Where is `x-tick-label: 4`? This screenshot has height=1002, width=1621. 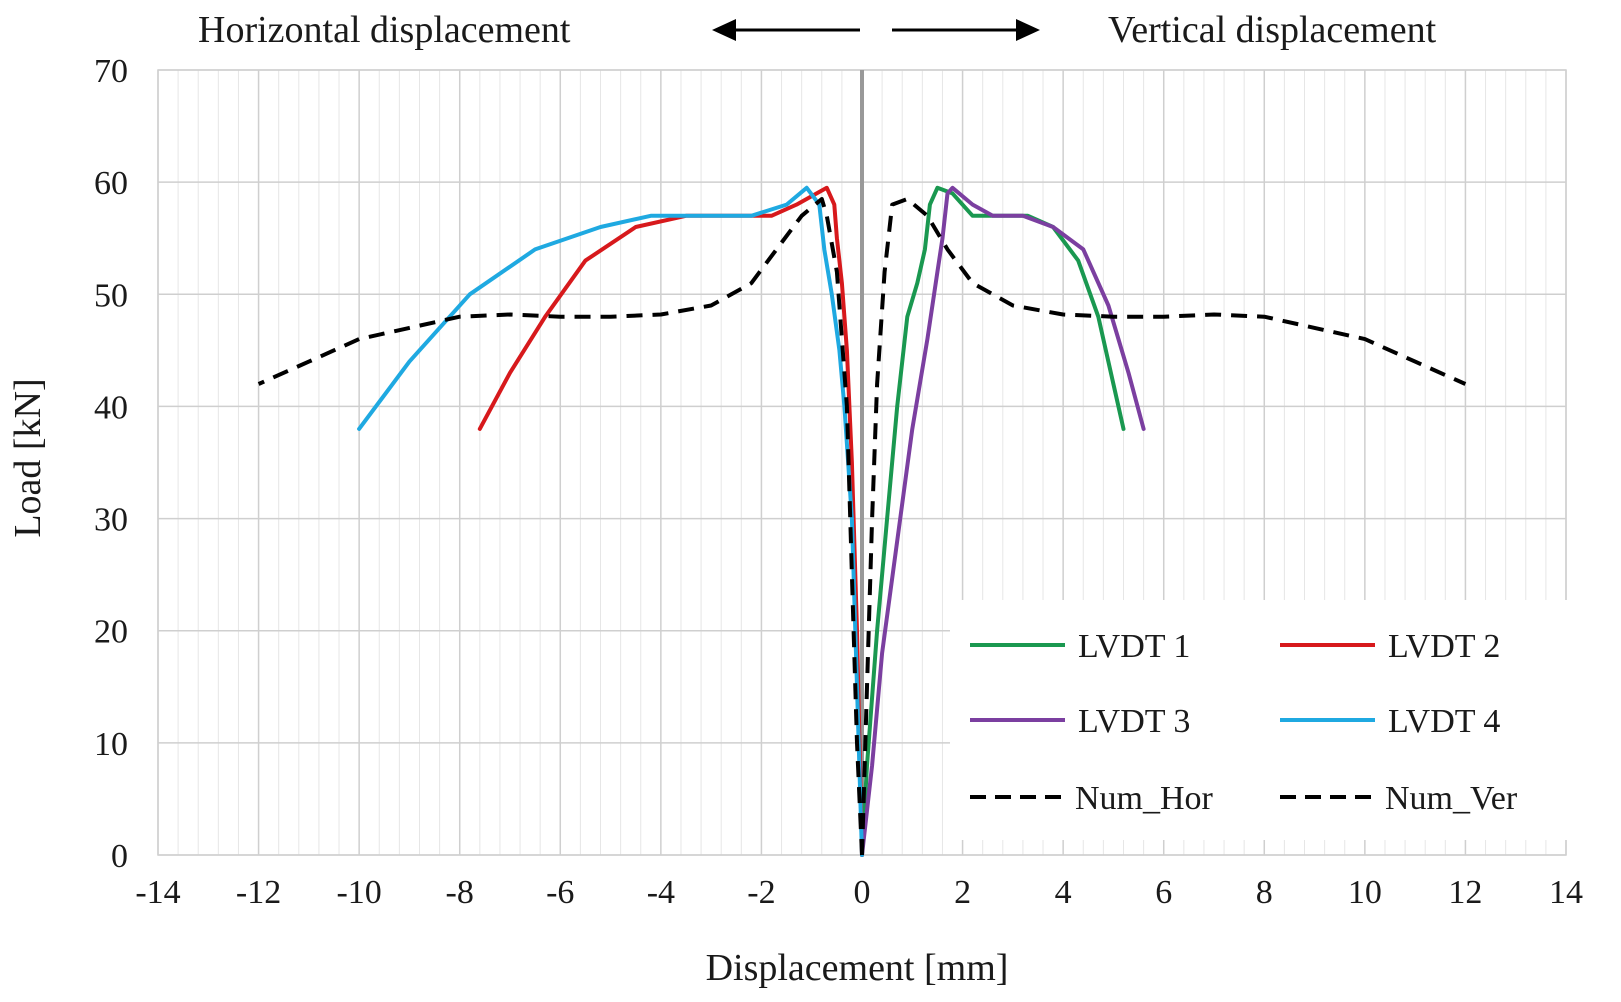
x-tick-label: 4 is located at coordinates (1063, 892).